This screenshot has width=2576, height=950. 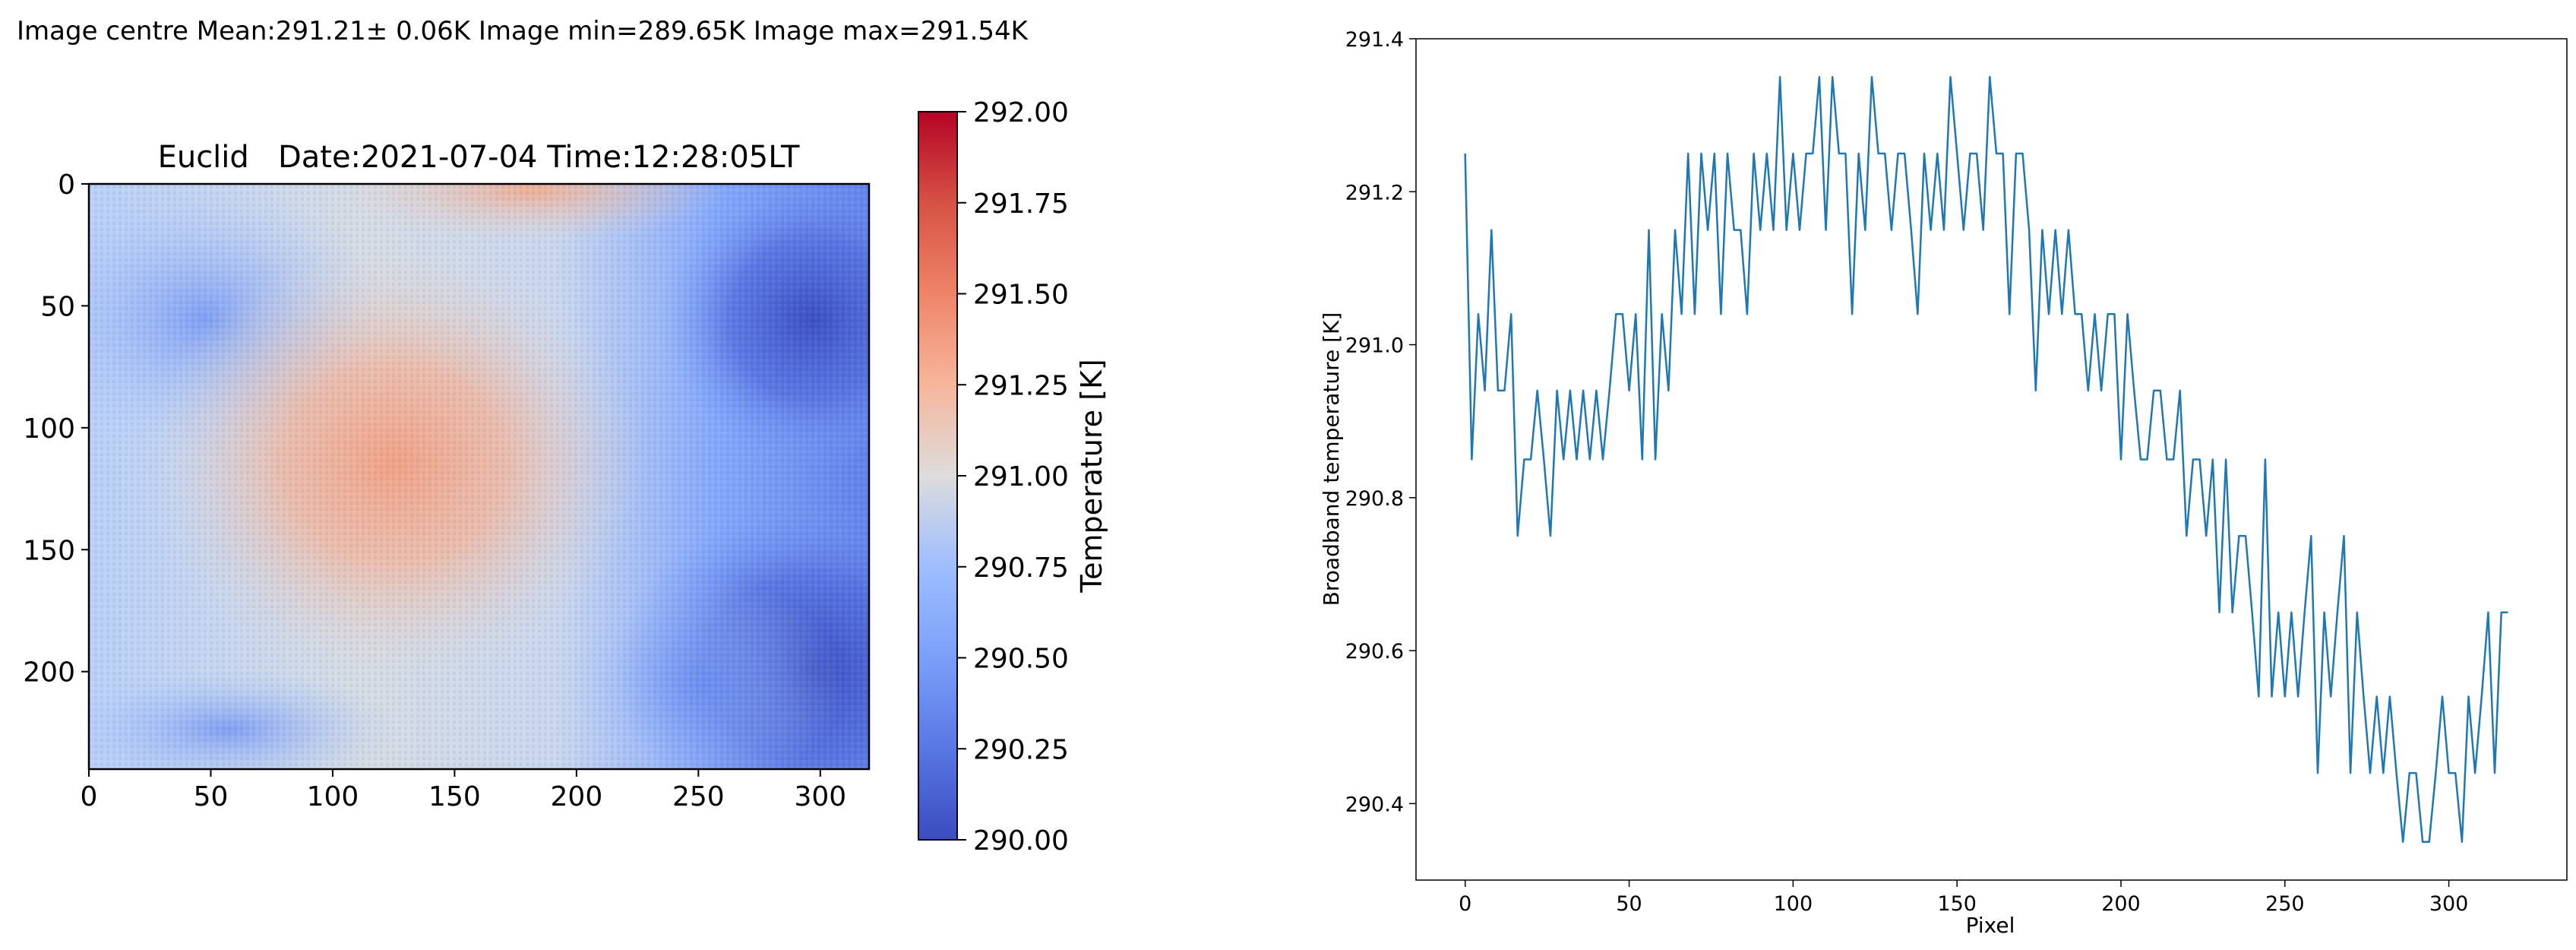 I want to click on line-x-label: Pixel, so click(x=1990, y=925).